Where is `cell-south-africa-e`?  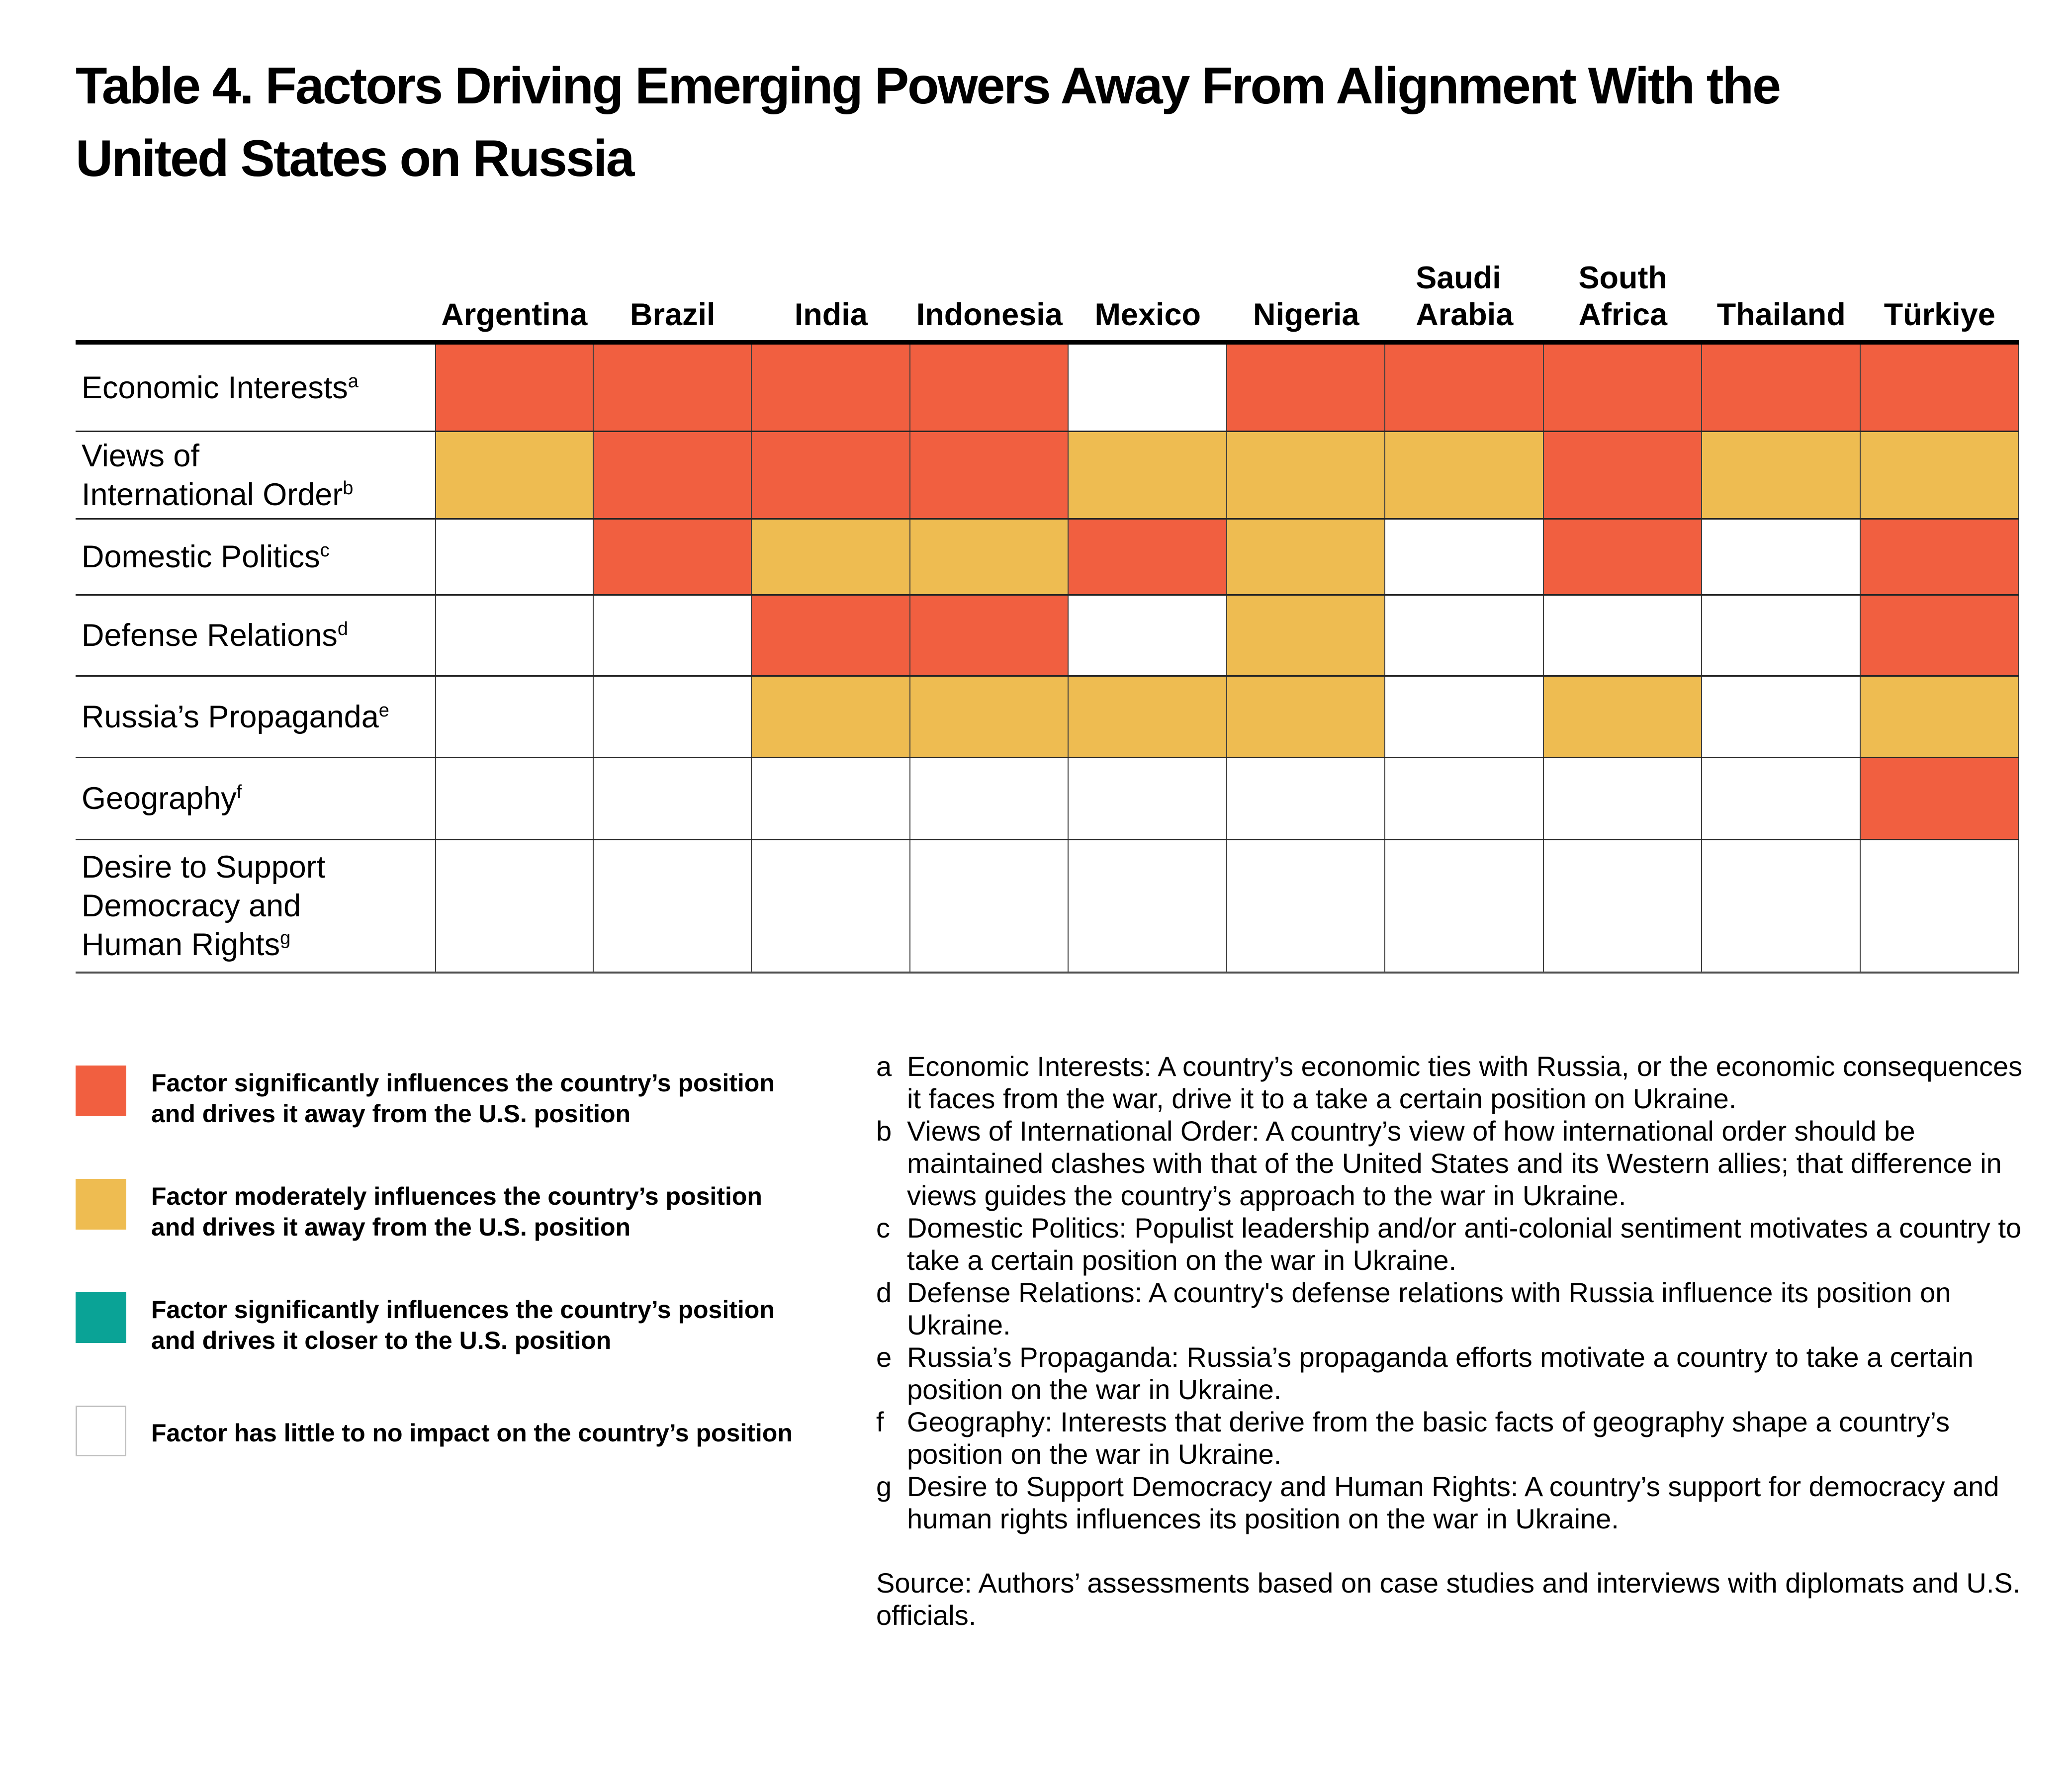
cell-south-africa-e is located at coordinates (1623, 717).